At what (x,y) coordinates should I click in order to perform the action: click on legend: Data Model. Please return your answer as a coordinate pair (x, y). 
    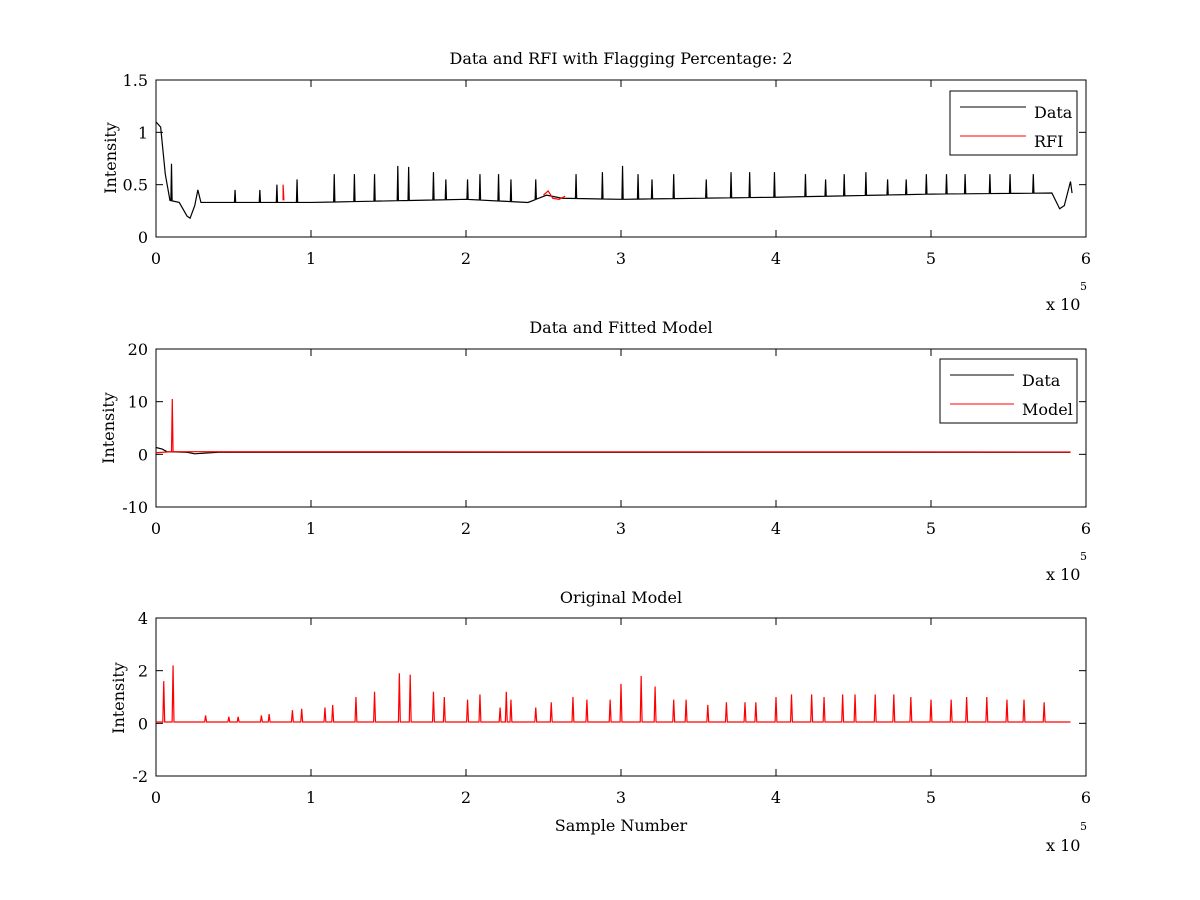
    Looking at the image, I should click on (1008, 391).